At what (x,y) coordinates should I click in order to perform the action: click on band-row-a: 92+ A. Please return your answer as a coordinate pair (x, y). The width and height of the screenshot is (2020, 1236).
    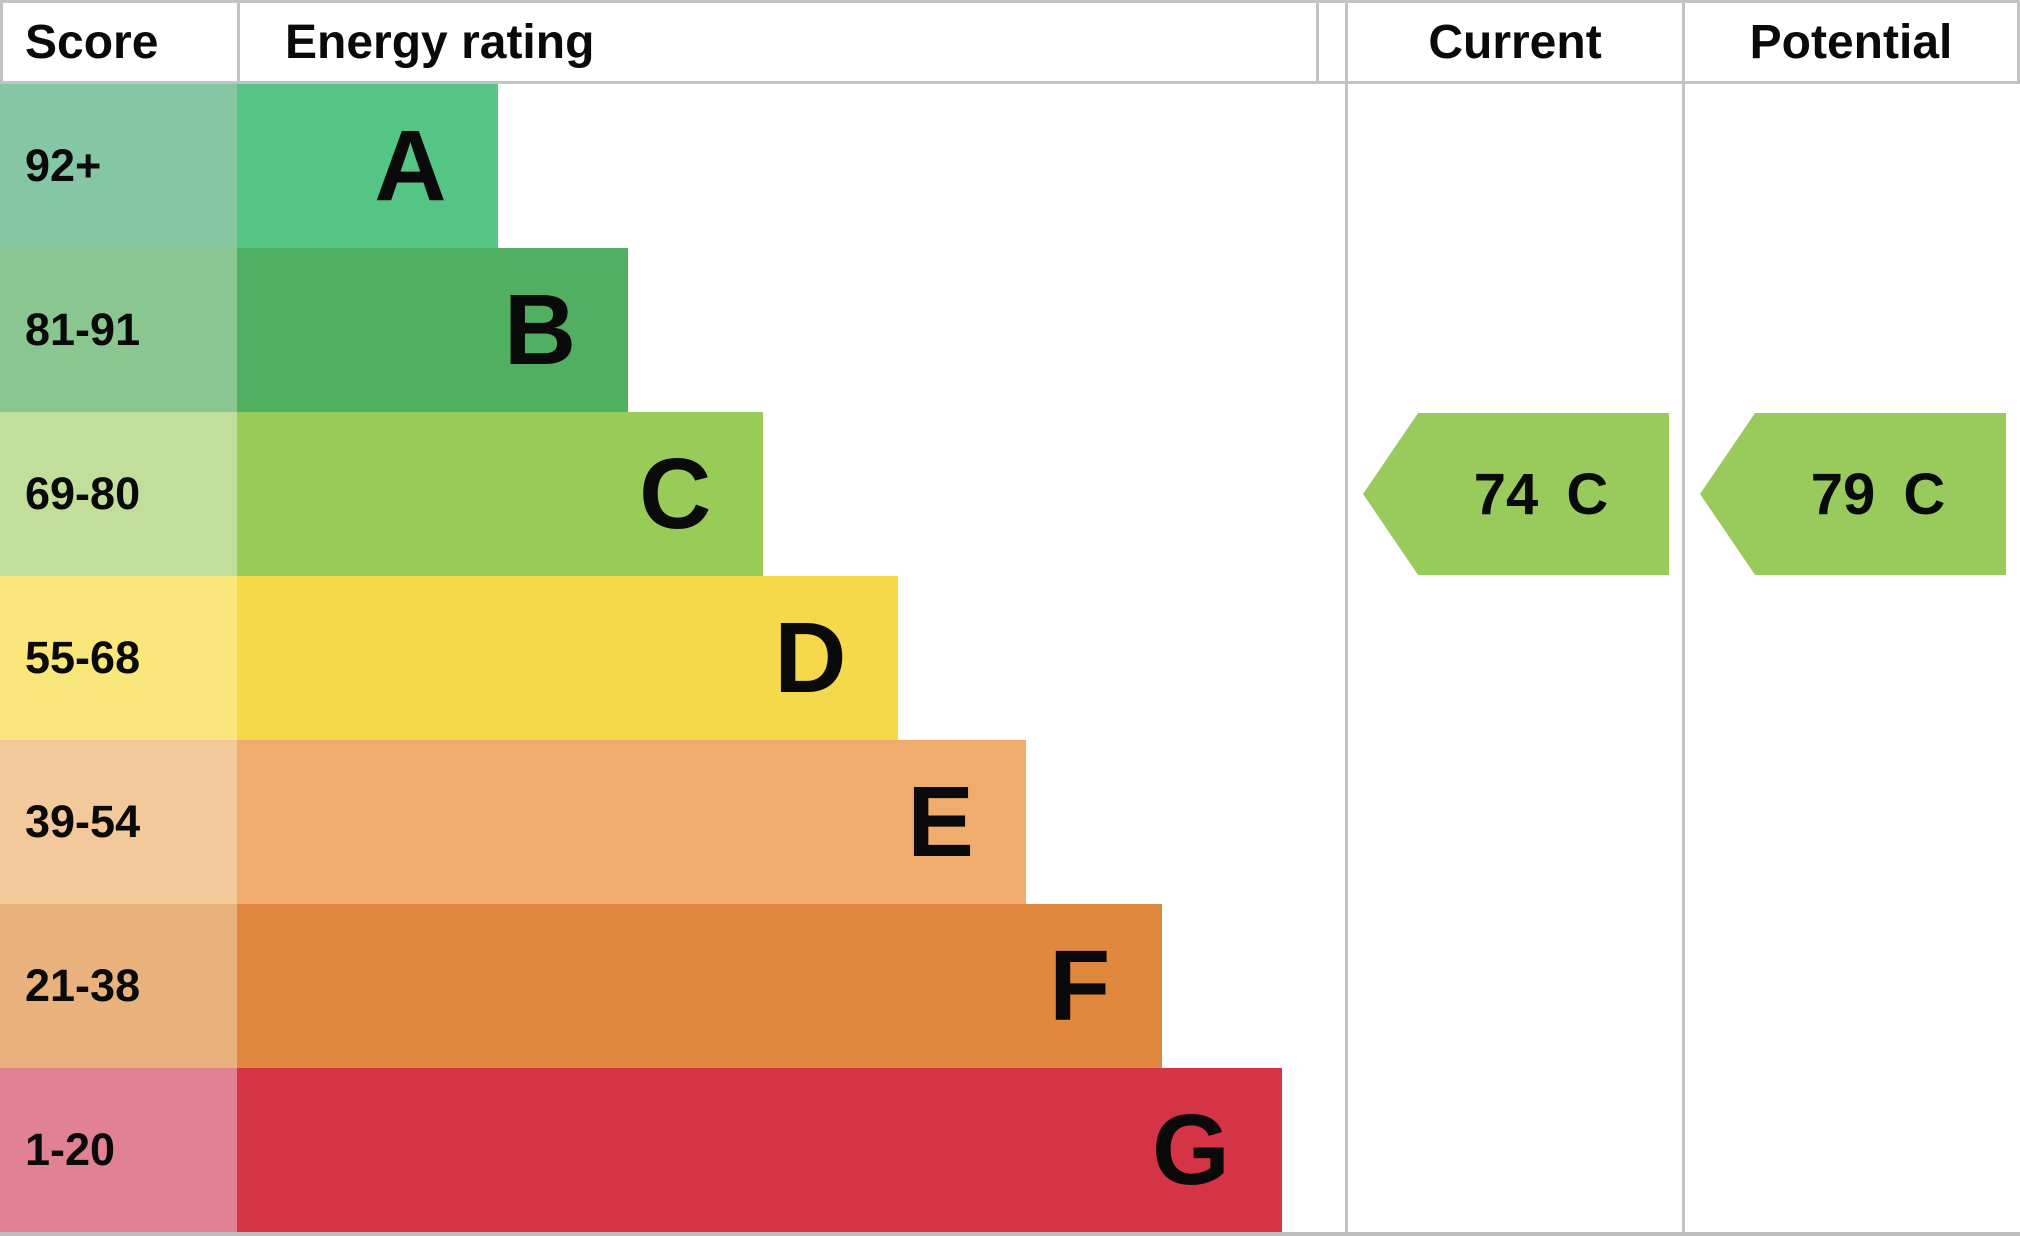
    Looking at the image, I should click on (672, 166).